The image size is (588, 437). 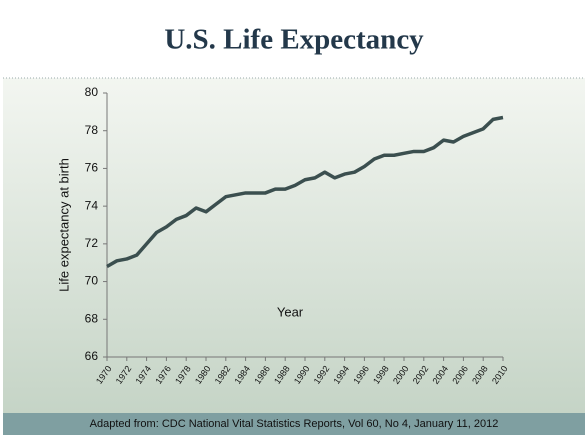 I want to click on y-tick-label: 76, so click(x=92, y=168).